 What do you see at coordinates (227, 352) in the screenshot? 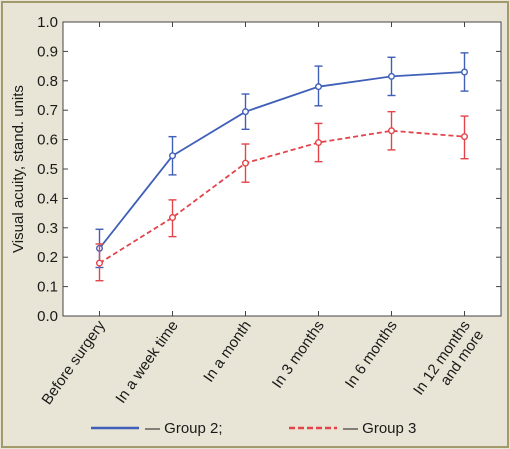
I see `x-tick-label: In a month` at bounding box center [227, 352].